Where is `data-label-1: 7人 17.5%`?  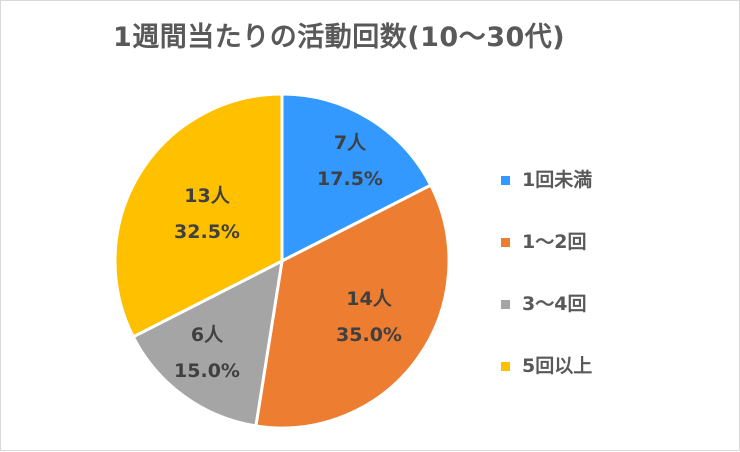 data-label-1: 7人 17.5% is located at coordinates (350, 161).